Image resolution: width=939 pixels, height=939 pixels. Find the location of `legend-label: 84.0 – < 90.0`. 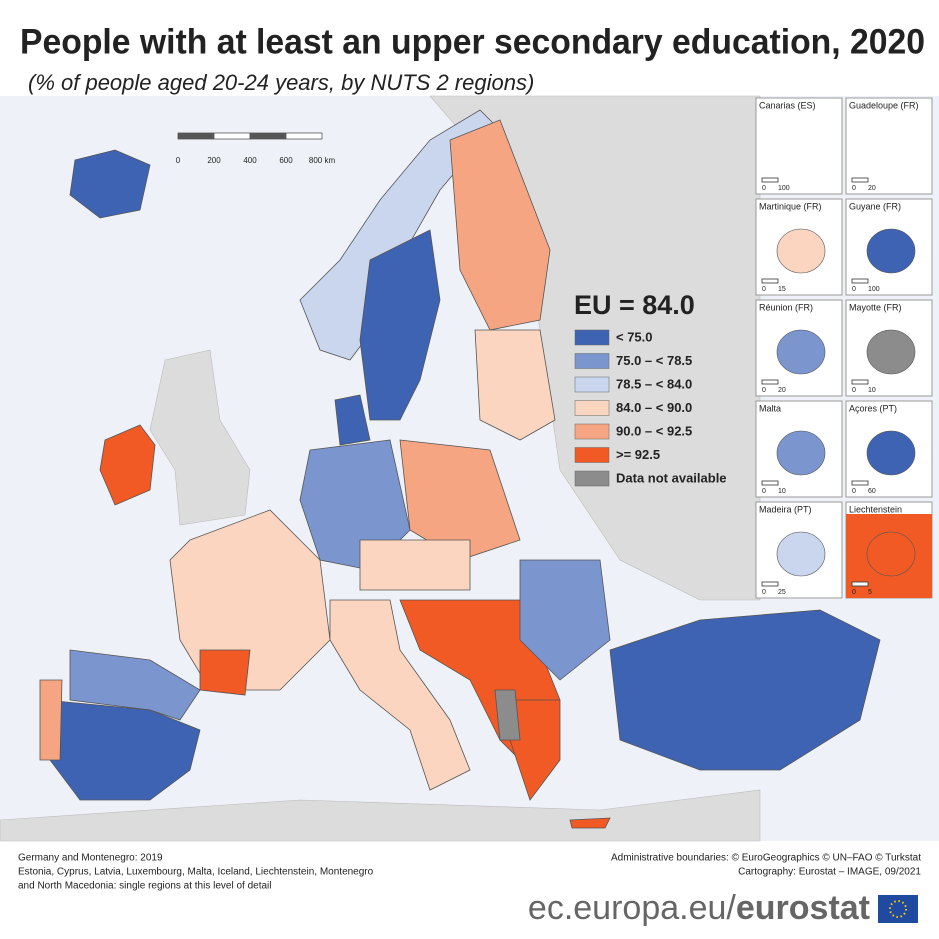

legend-label: 84.0 – < 90.0 is located at coordinates (654, 407).